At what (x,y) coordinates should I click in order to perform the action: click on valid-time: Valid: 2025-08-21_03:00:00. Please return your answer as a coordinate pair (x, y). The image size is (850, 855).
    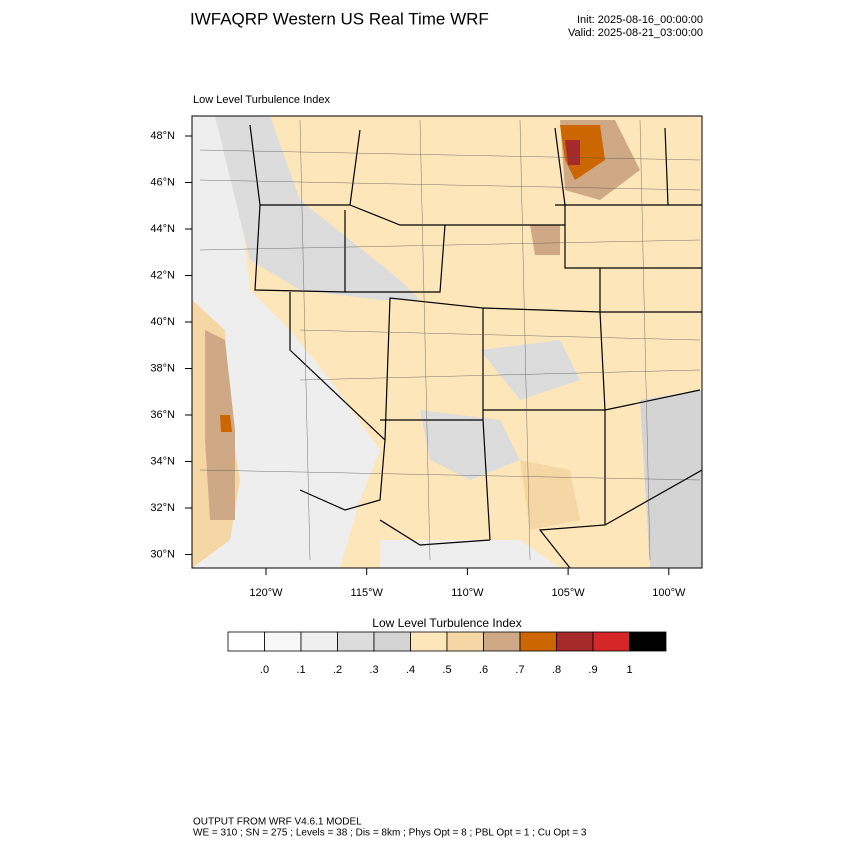
    Looking at the image, I should click on (635, 33).